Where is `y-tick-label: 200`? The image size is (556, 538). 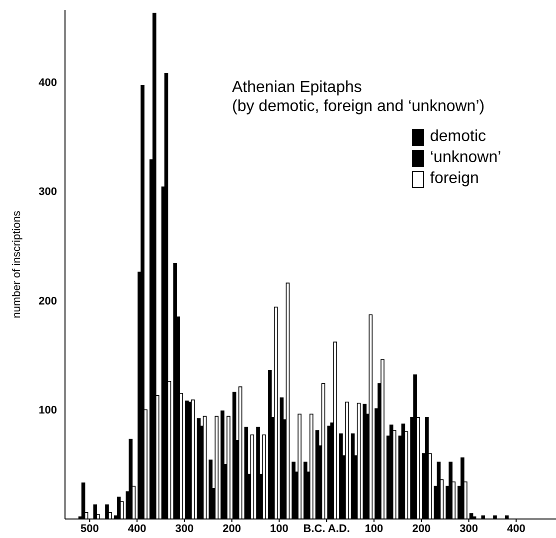 y-tick-label: 200 is located at coordinates (47, 301).